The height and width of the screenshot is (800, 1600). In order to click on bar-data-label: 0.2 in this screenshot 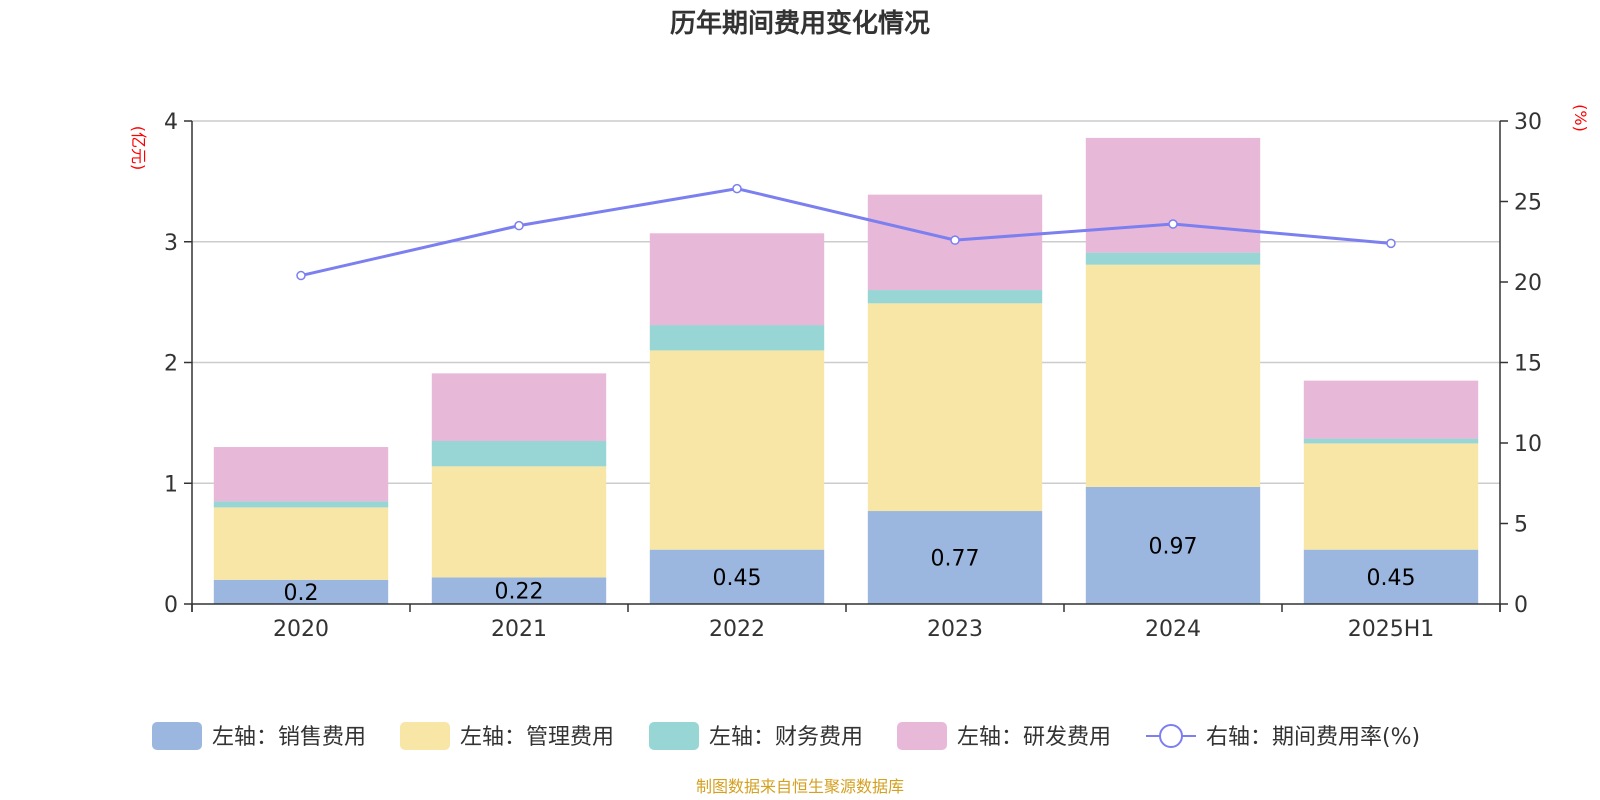, I will do `click(301, 593)`.